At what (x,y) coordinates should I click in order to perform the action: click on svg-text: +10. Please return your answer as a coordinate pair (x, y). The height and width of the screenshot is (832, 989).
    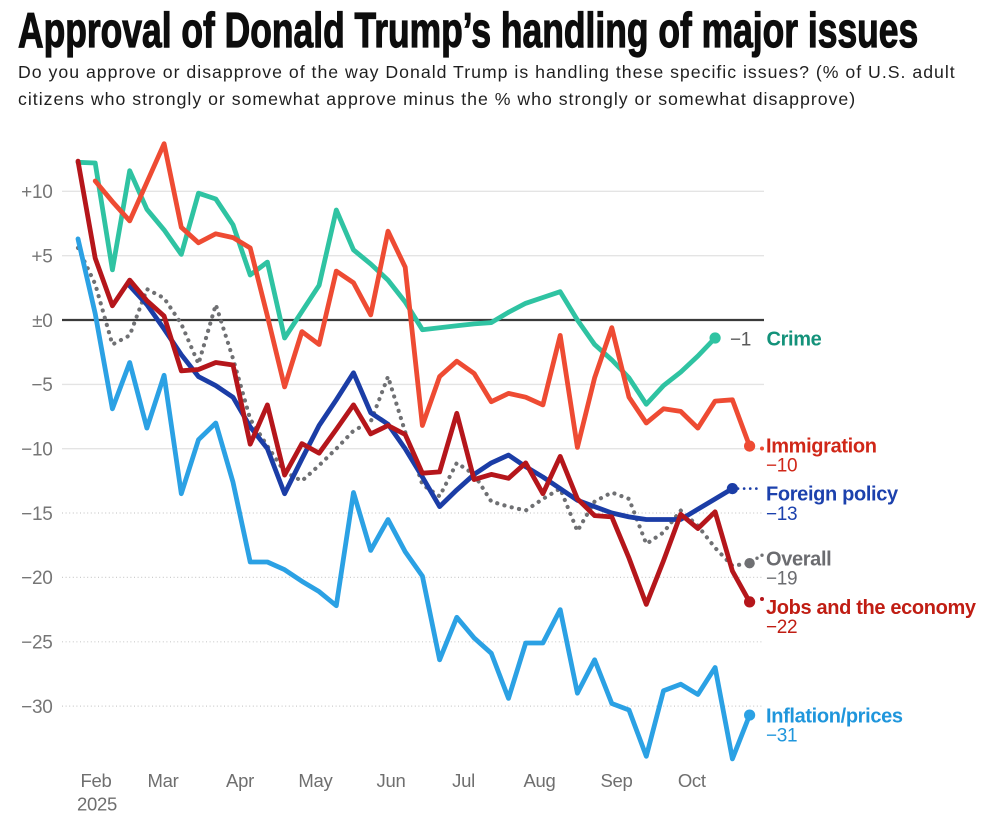
    Looking at the image, I should click on (36, 192).